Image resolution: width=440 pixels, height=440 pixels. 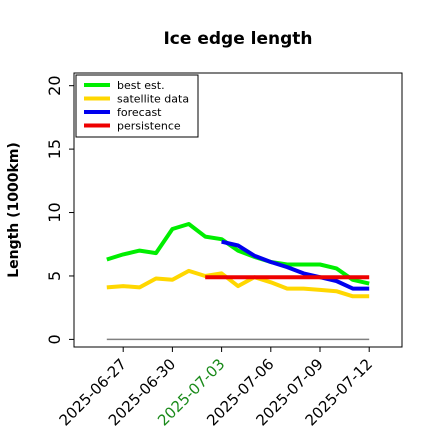 I want to click on series-line-forecast, so click(x=295, y=265).